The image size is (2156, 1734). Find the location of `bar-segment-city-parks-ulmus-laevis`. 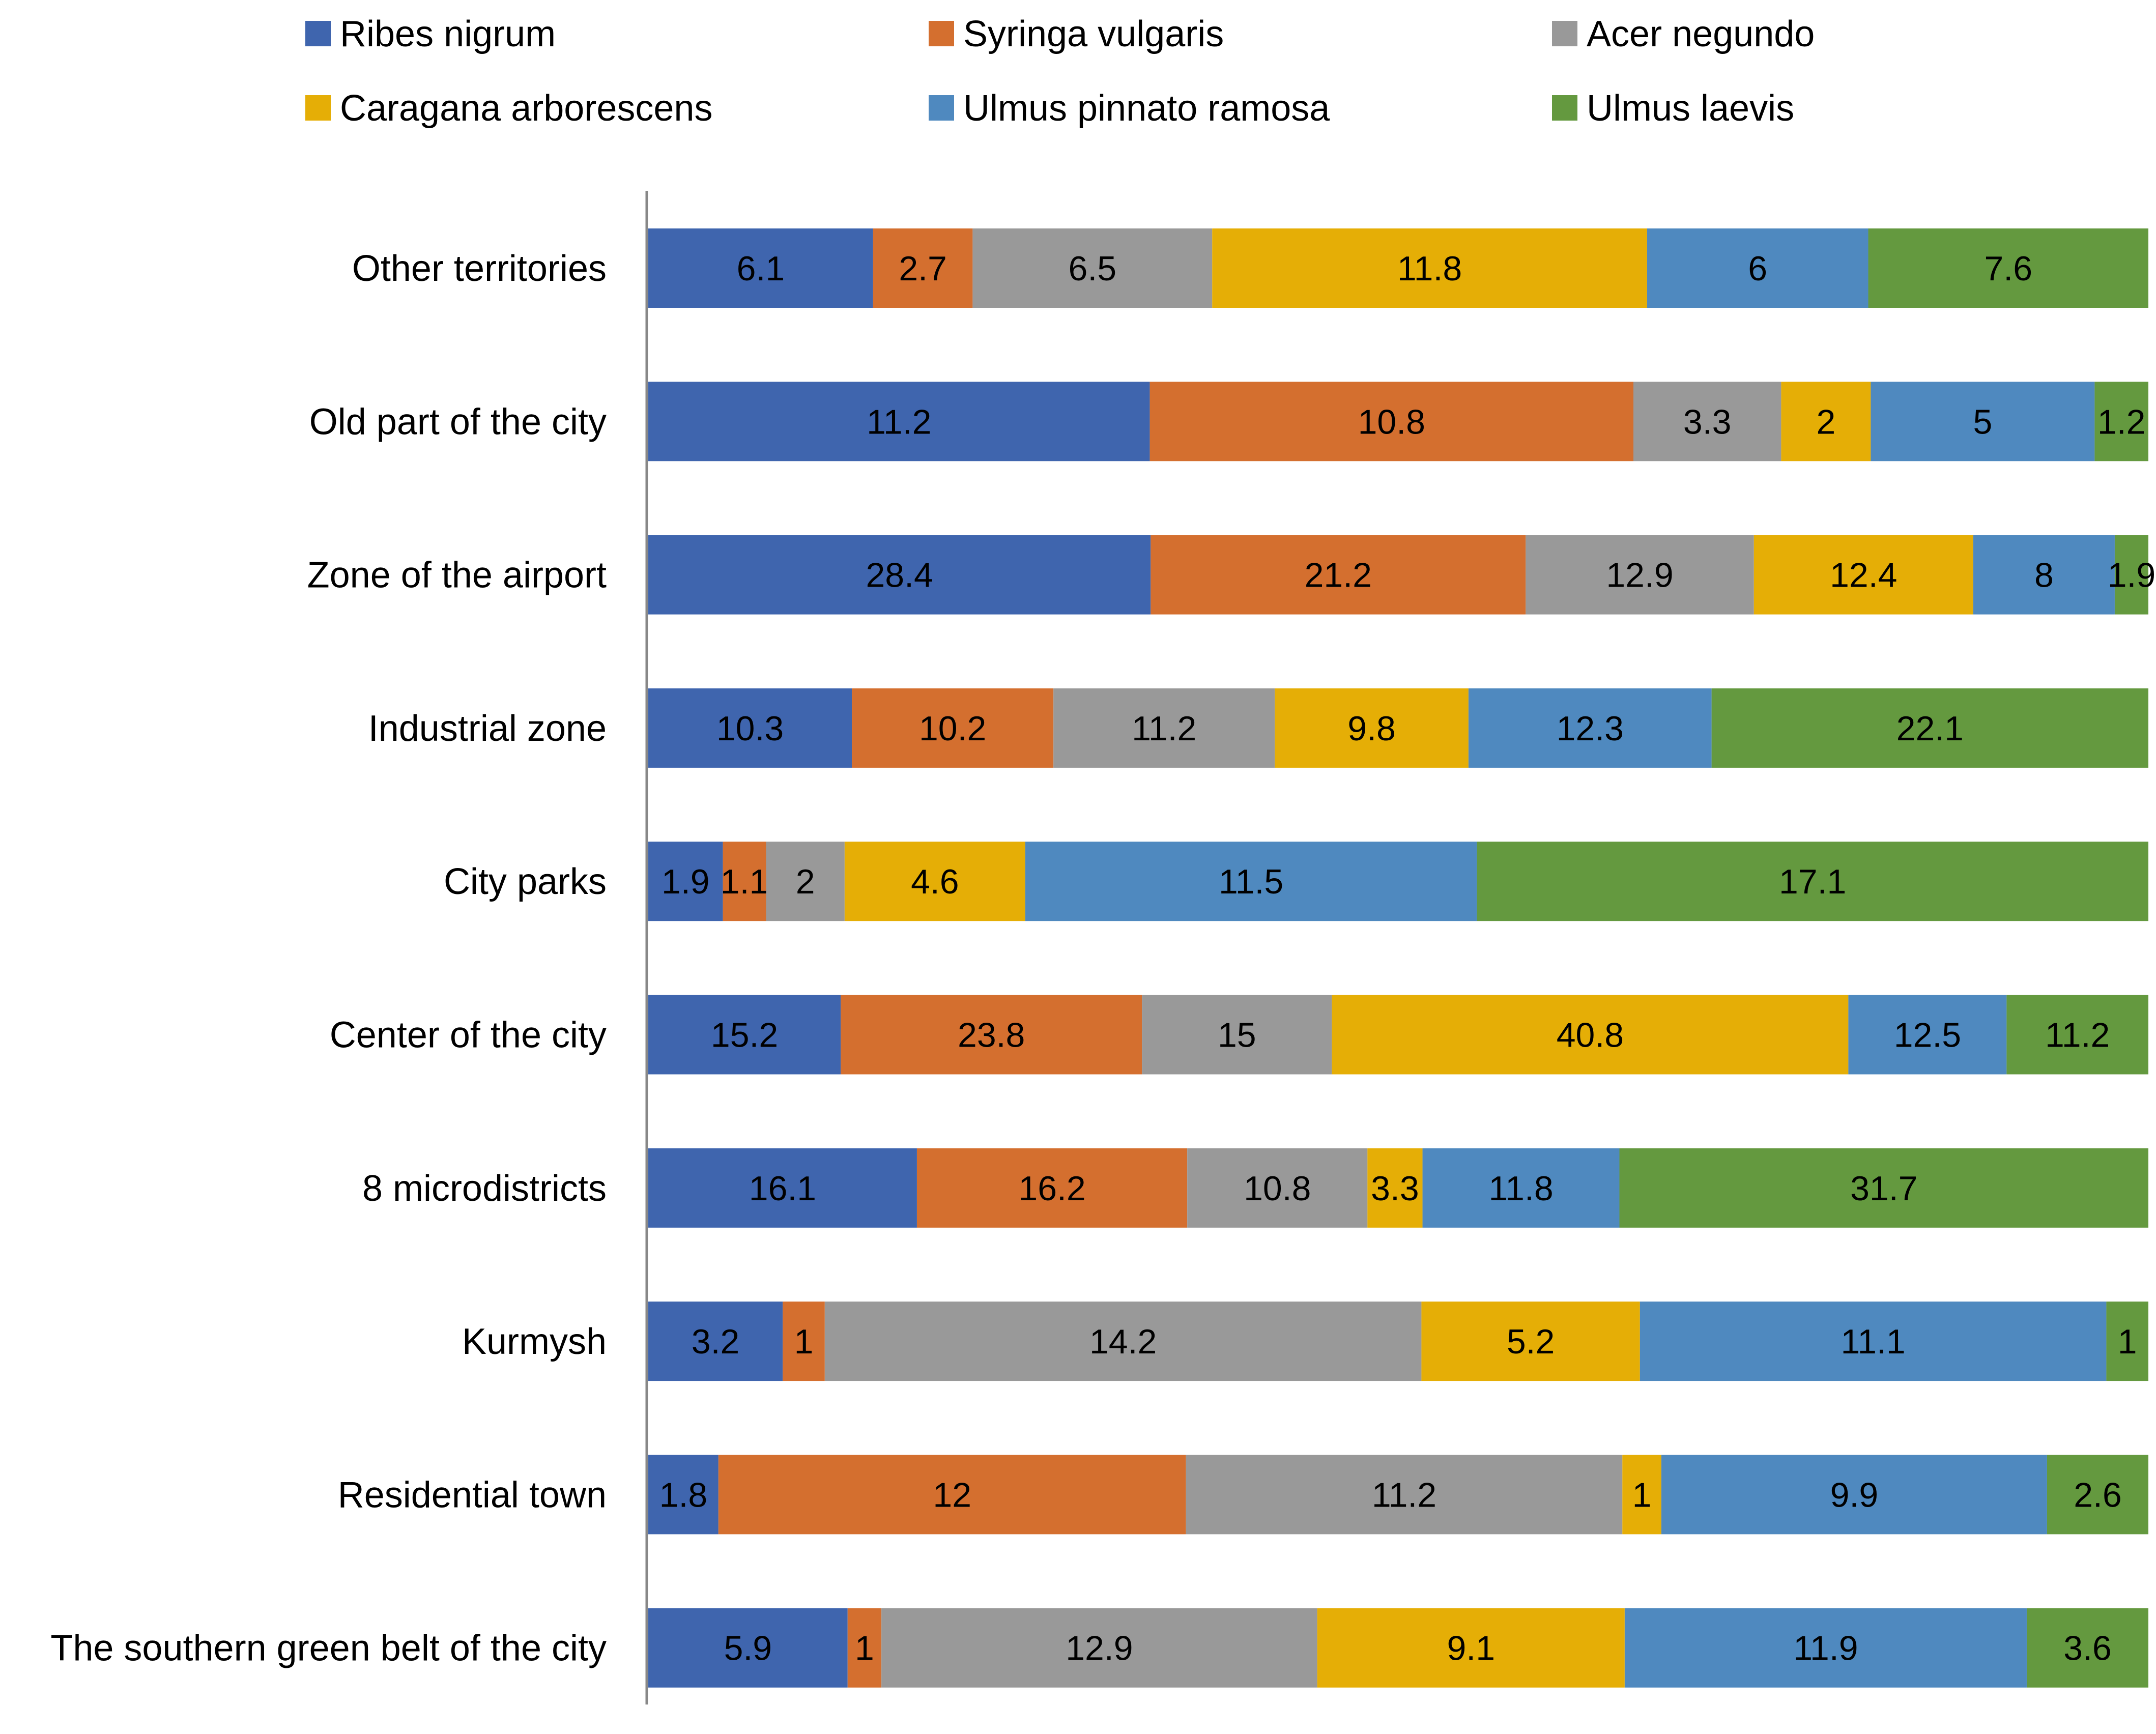

bar-segment-city-parks-ulmus-laevis is located at coordinates (1813, 881).